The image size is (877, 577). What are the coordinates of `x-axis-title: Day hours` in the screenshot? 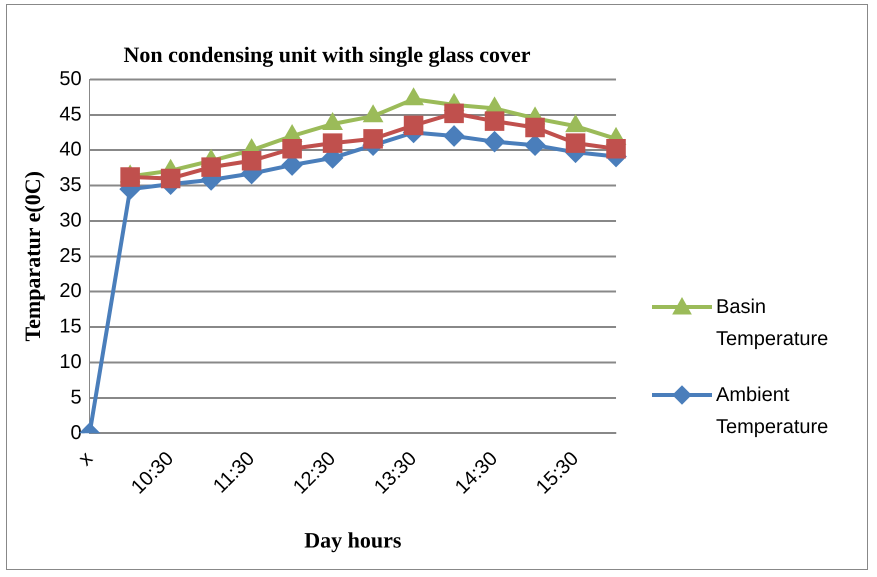 It's located at (353, 539).